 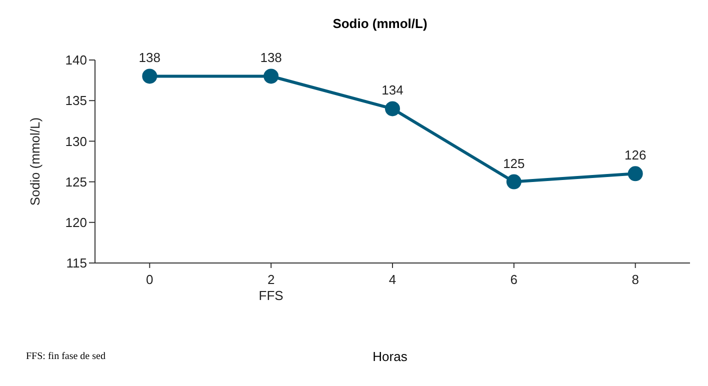 I want to click on chart-title: Sodio (mmol/L), so click(x=380, y=23).